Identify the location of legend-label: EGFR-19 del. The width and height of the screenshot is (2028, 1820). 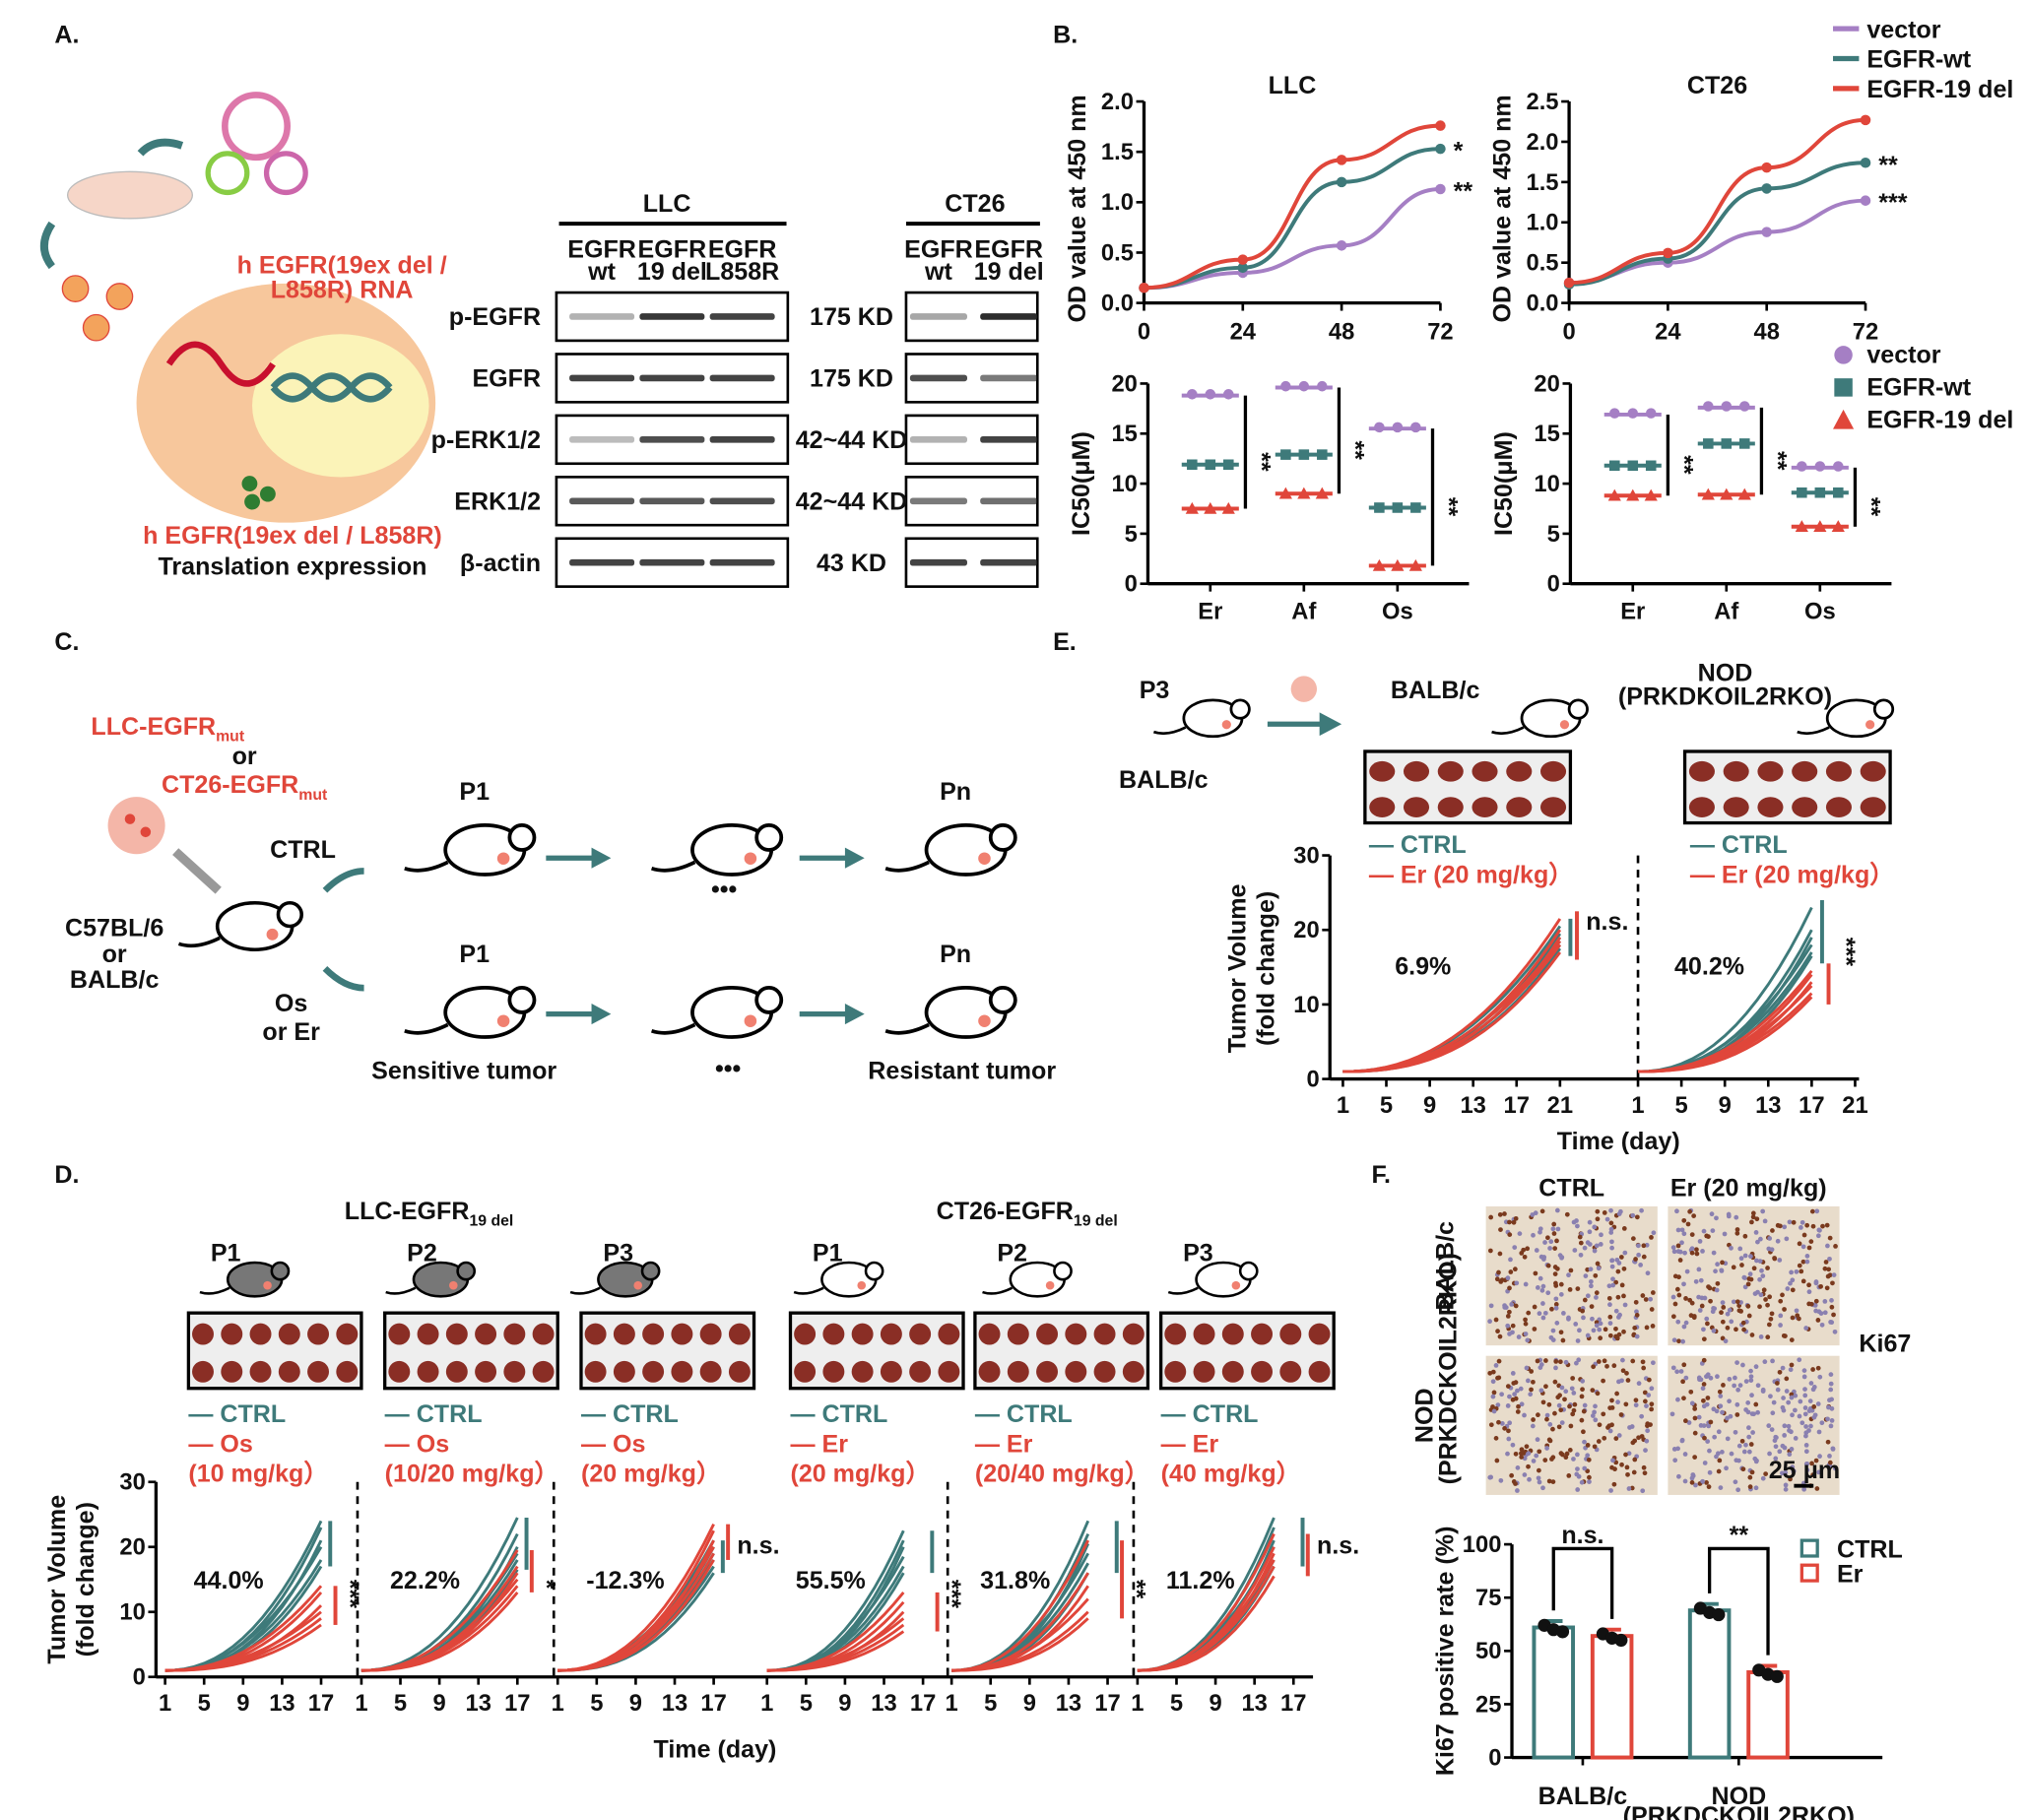
(1939, 419).